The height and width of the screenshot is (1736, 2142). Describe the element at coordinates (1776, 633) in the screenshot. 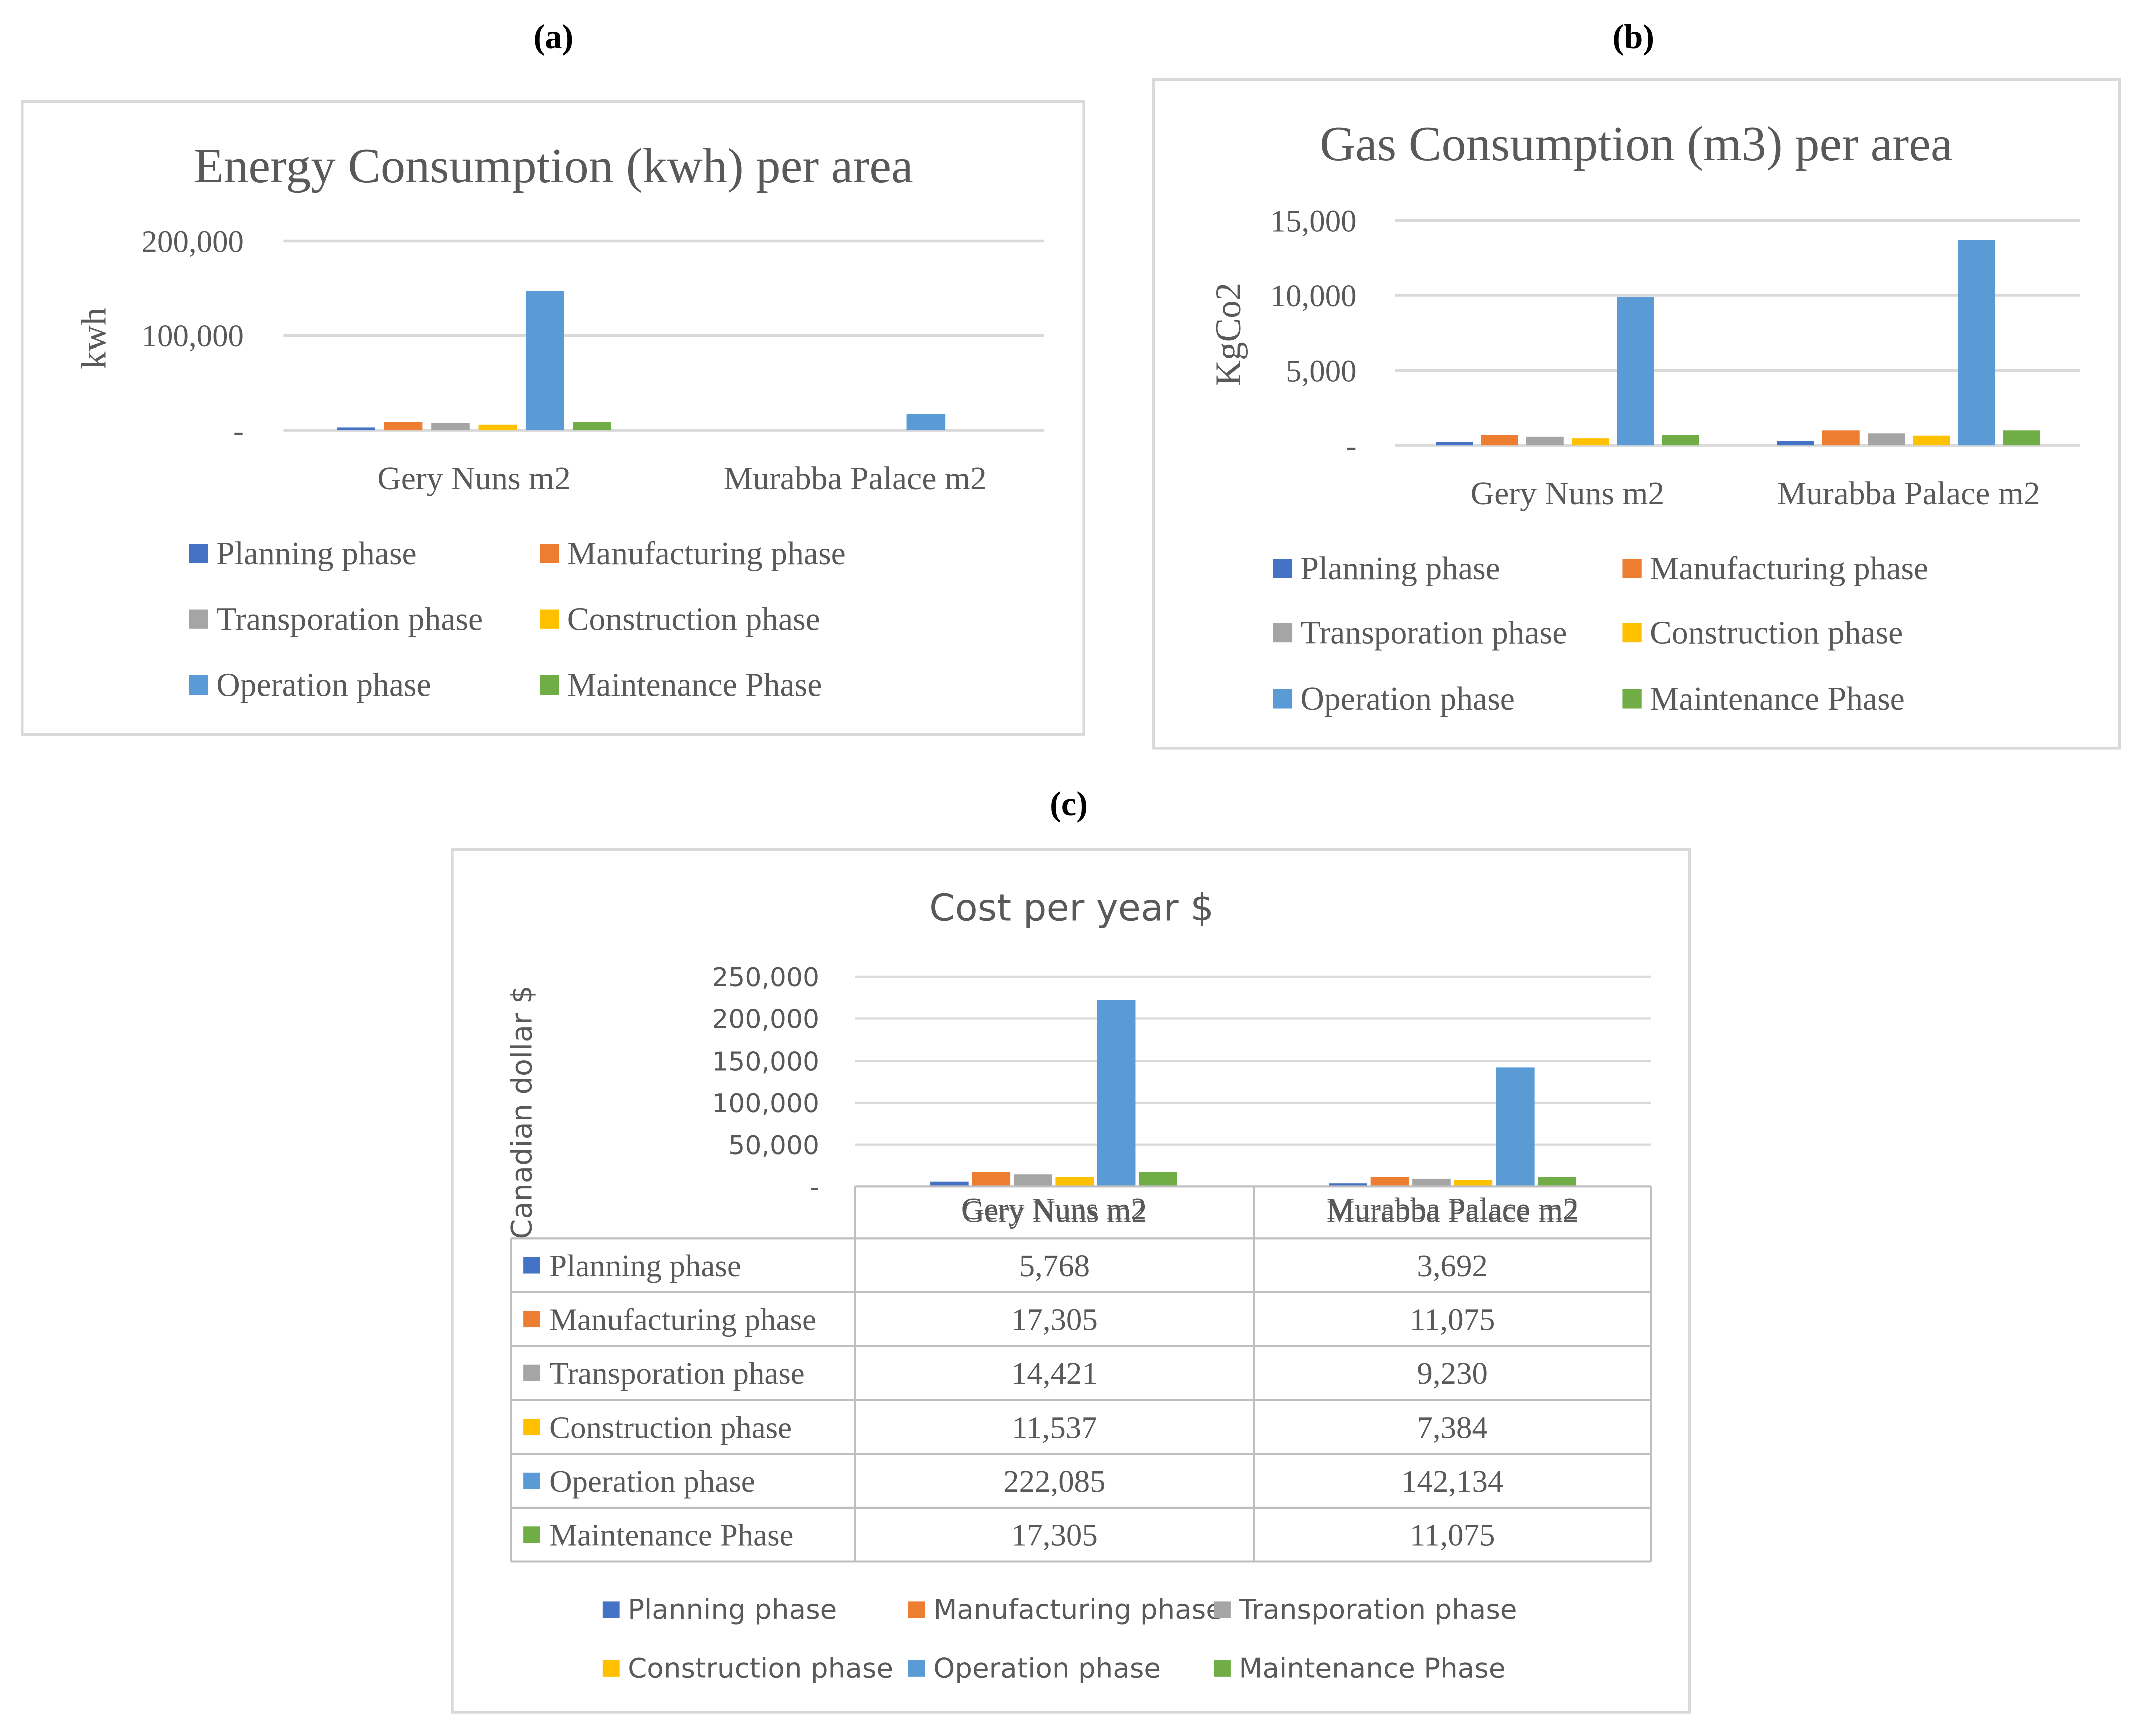

I see `chart-b-legend-label: Construction phase` at that location.